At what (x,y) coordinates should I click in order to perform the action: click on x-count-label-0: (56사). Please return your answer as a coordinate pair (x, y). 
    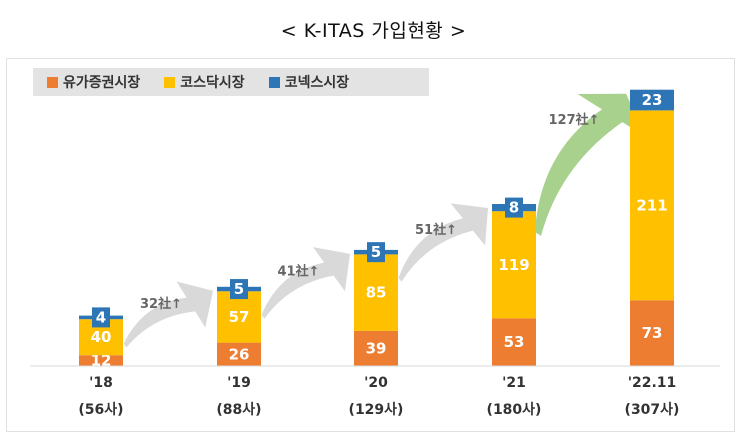
    Looking at the image, I should click on (100, 410).